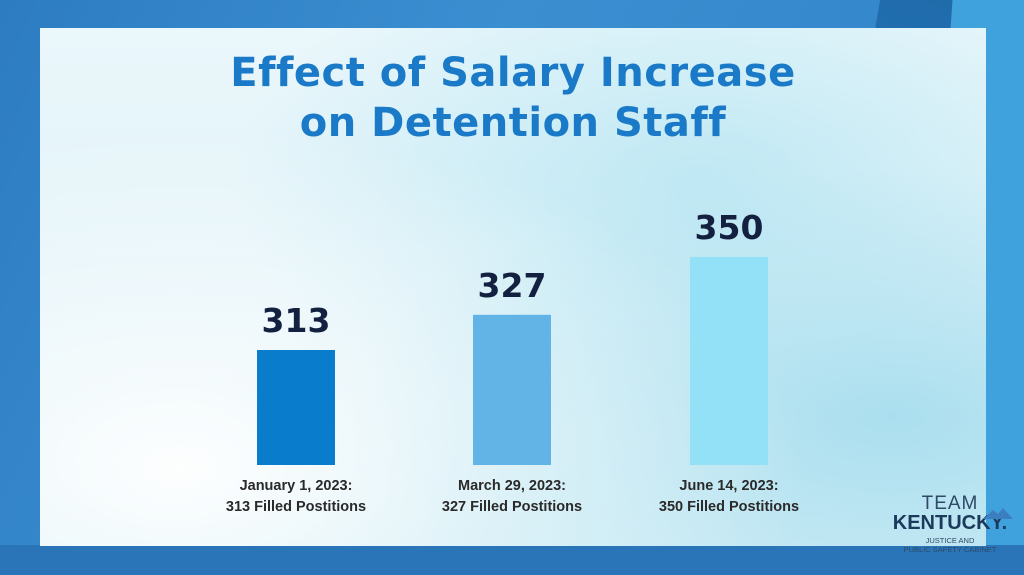 This screenshot has height=575, width=1024. What do you see at coordinates (513, 123) in the screenshot?
I see `chart-title-line-2: on Detention Staff` at bounding box center [513, 123].